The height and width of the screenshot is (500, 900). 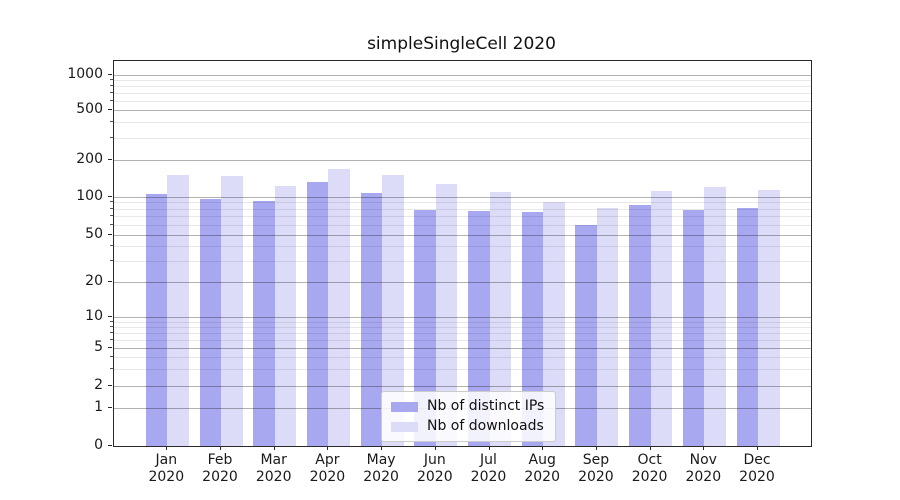 I want to click on x-axis-tick-label: May 2020, so click(x=381, y=468).